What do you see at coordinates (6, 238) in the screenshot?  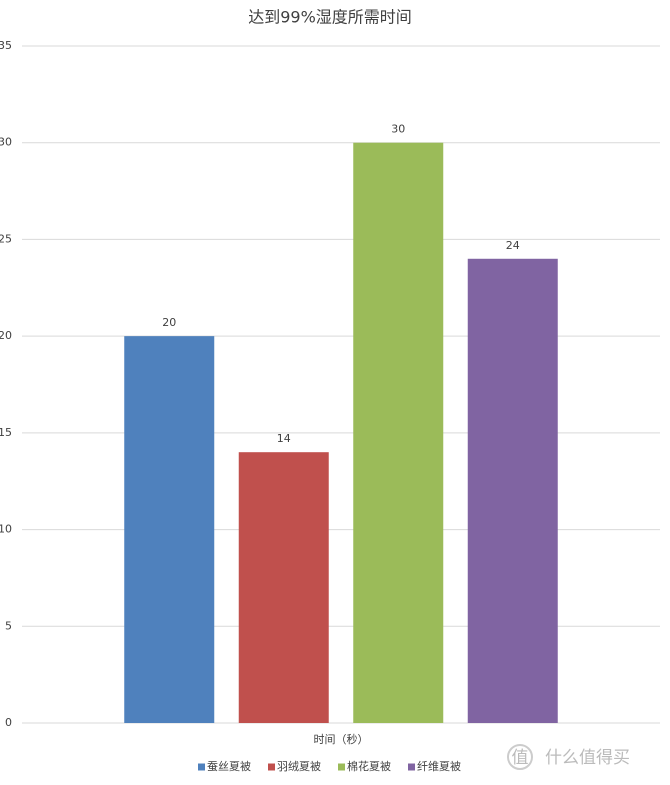 I see `y-tick-label: 25` at bounding box center [6, 238].